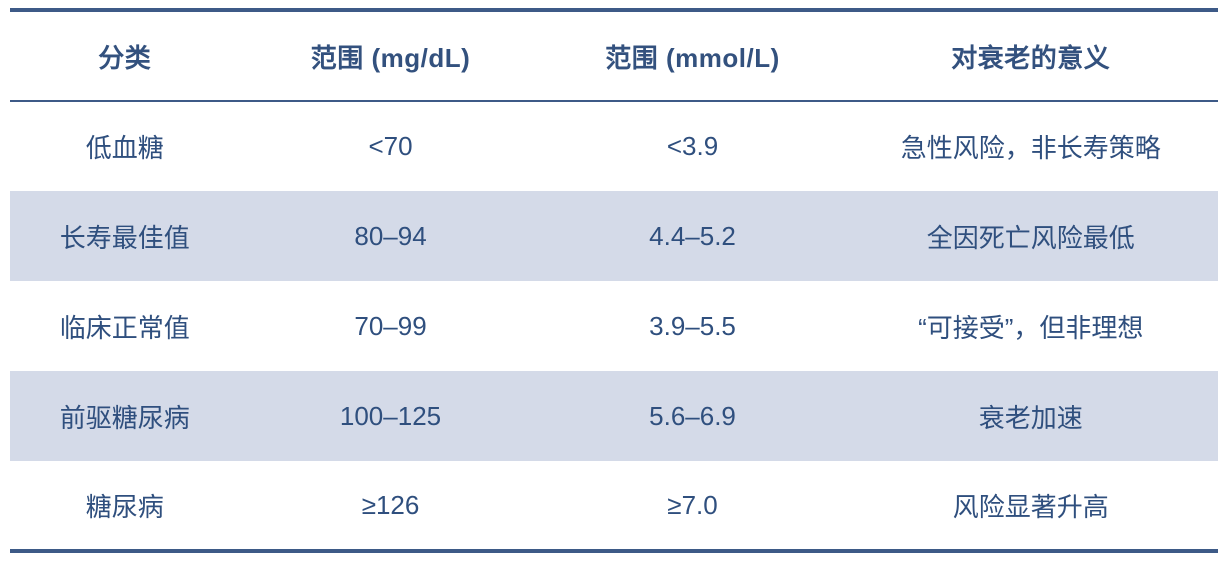 The image size is (1226, 562). I want to click on cell-category: 糖尿病, so click(124, 506).